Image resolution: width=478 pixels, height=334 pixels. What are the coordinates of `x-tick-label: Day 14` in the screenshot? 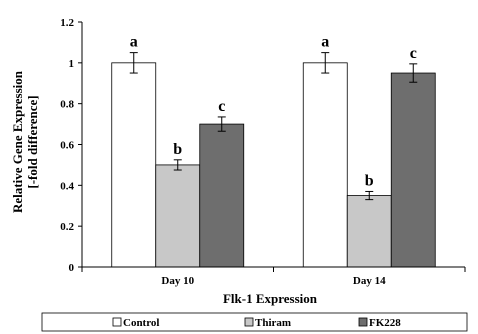 It's located at (369, 281).